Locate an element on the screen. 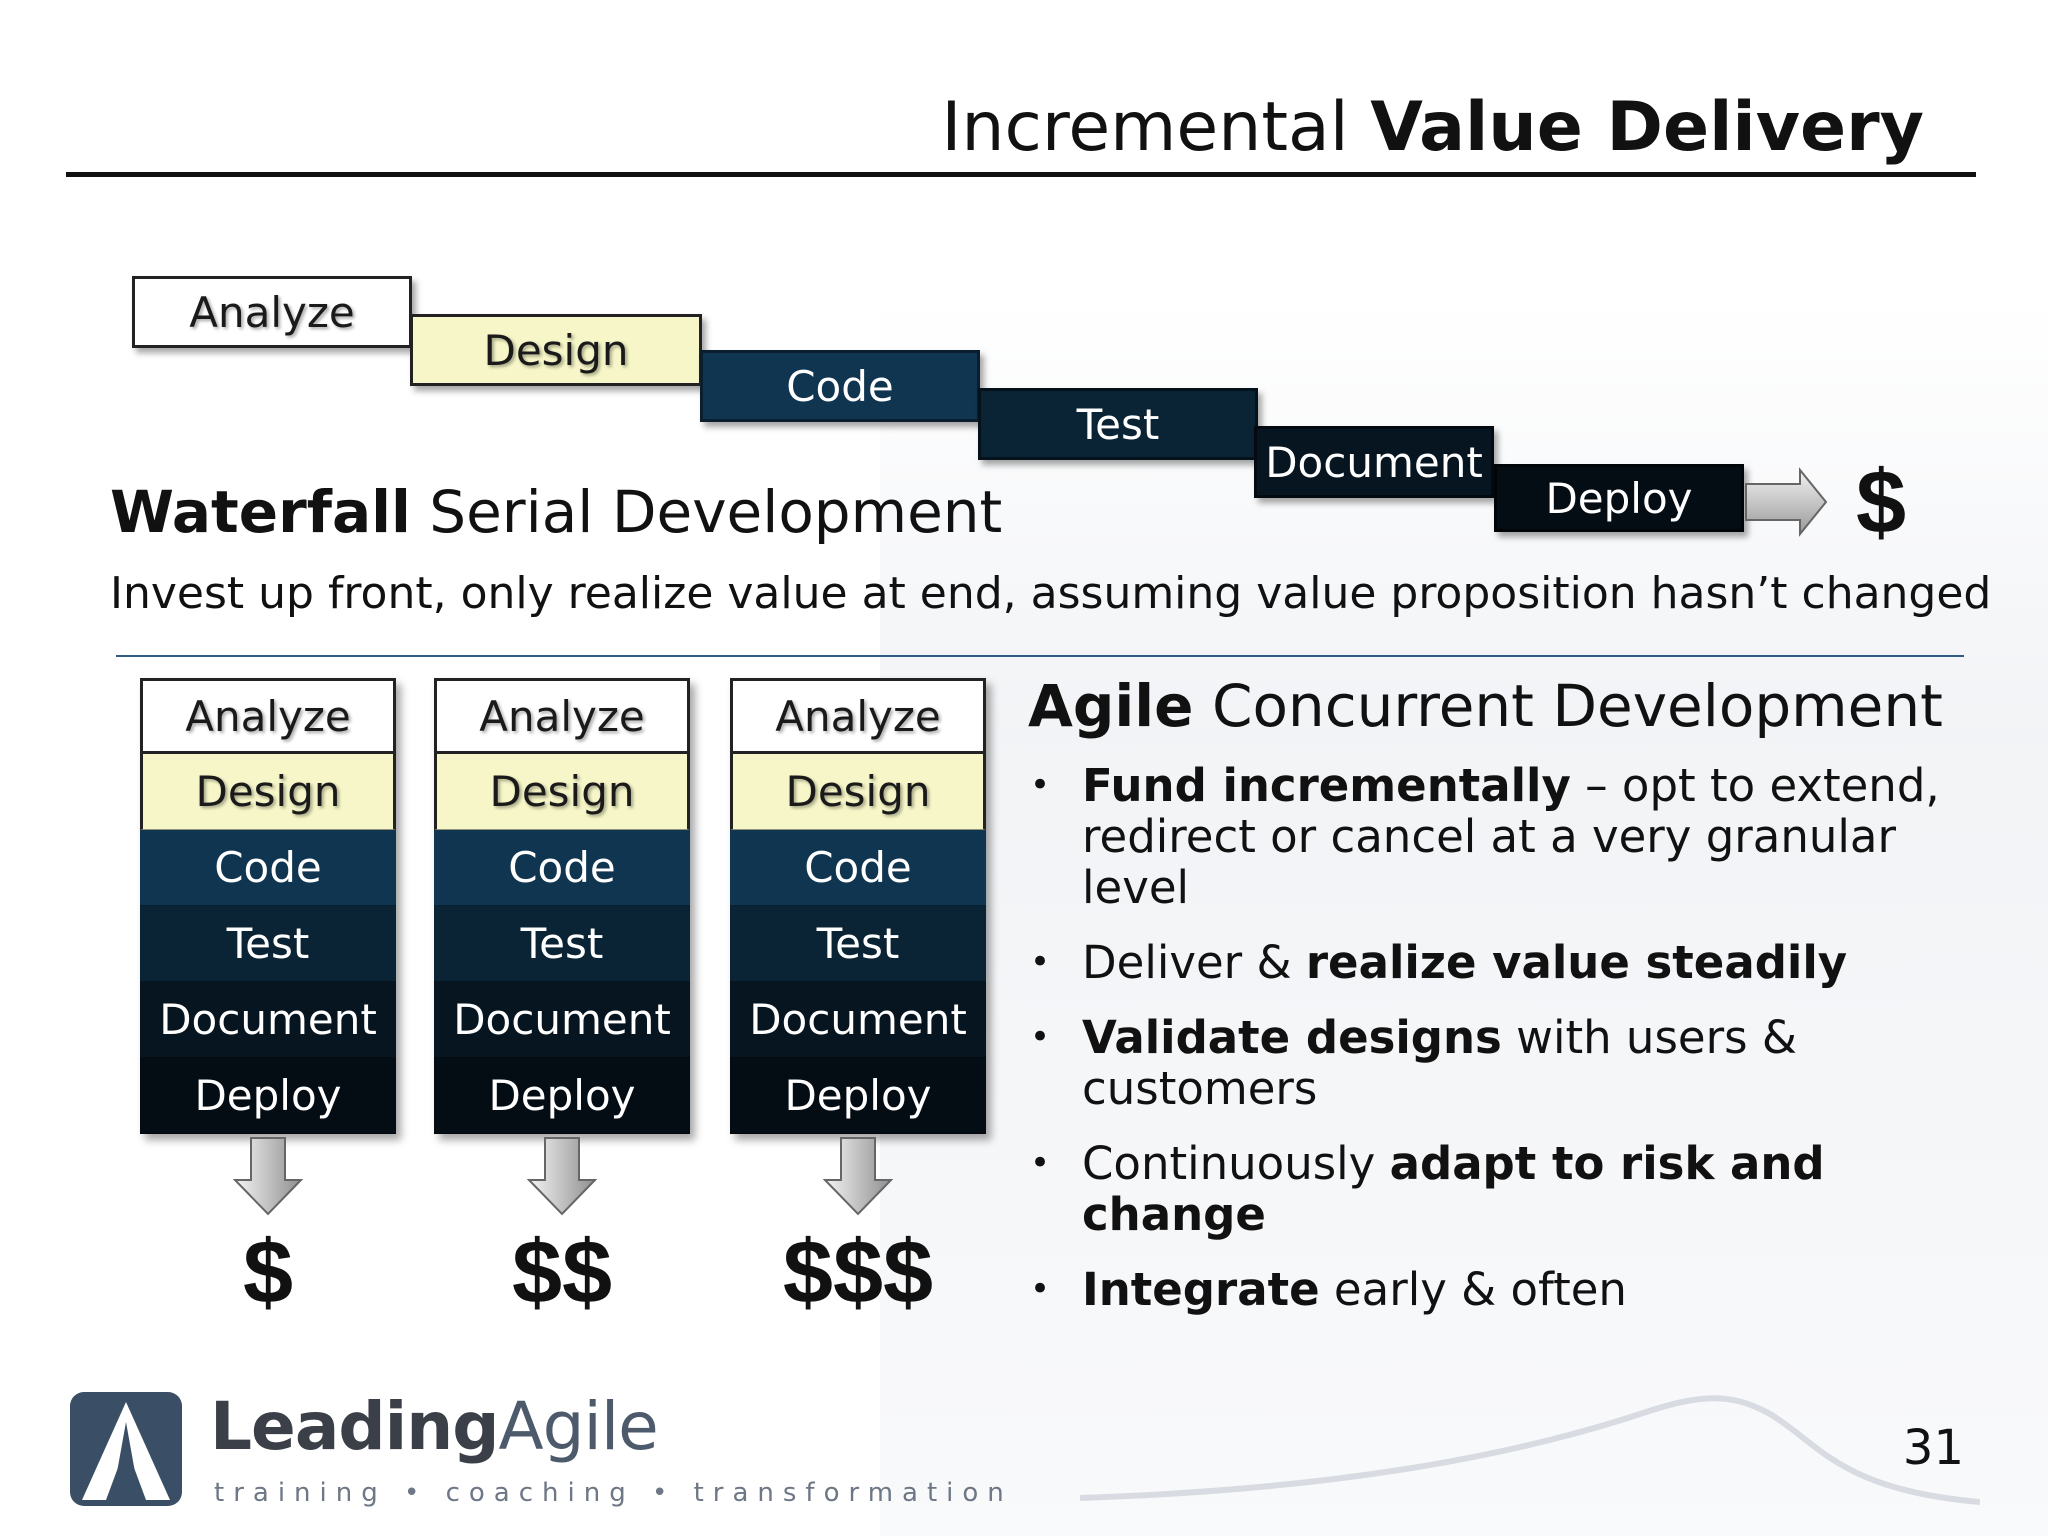  waterfall-stage-test: Test is located at coordinates (1118, 424).